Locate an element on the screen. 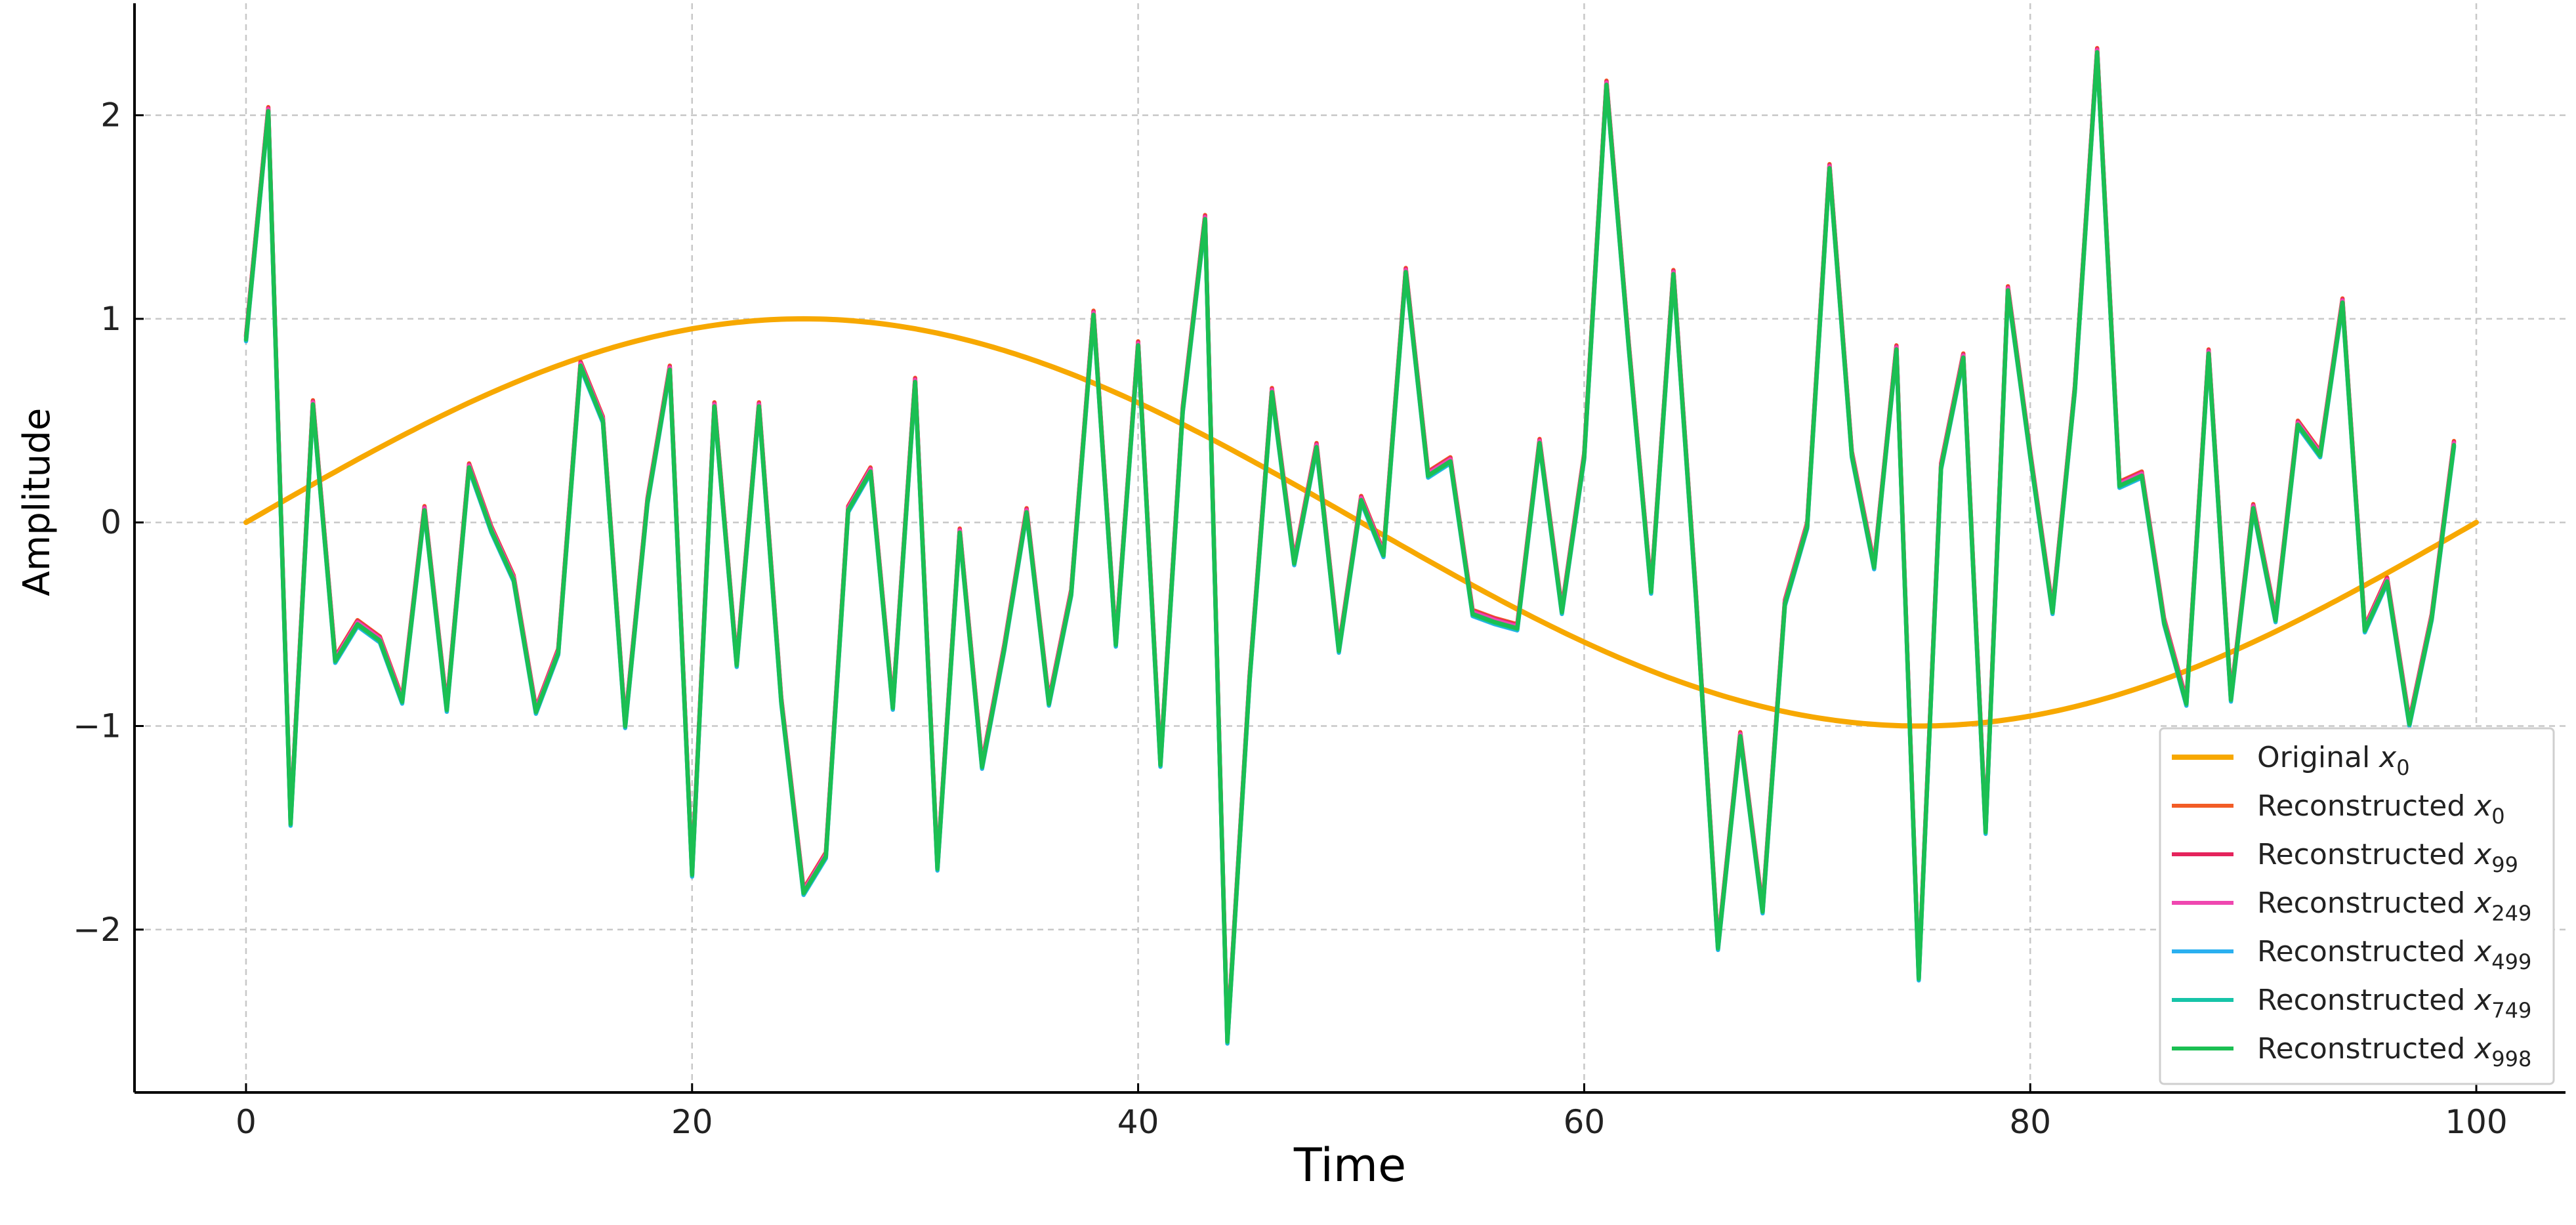 The image size is (2576, 1225). x-tick-label: 0 is located at coordinates (247, 1122).